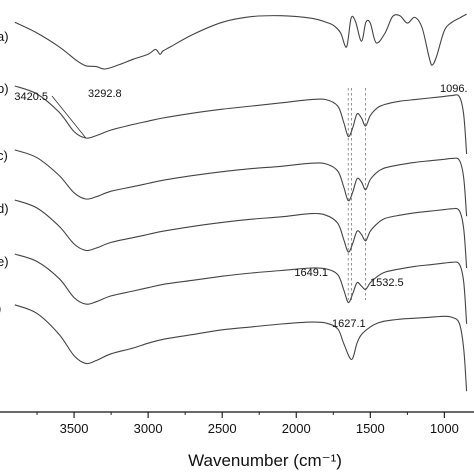 This screenshot has width=474, height=474. What do you see at coordinates (74, 428) in the screenshot?
I see `x-tick-label: 3500` at bounding box center [74, 428].